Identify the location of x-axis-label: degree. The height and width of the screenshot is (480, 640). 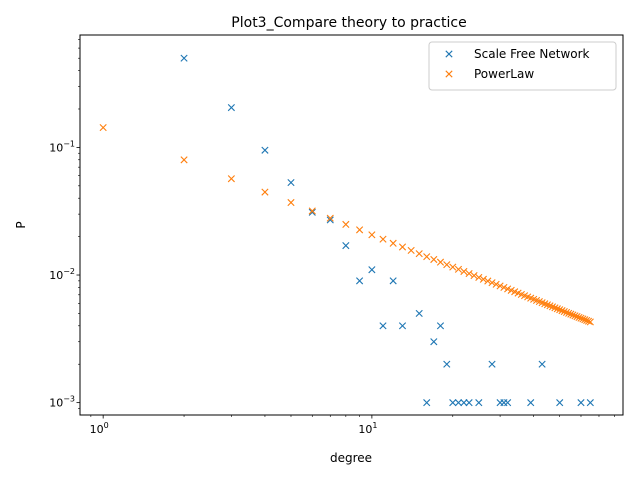
(351, 458).